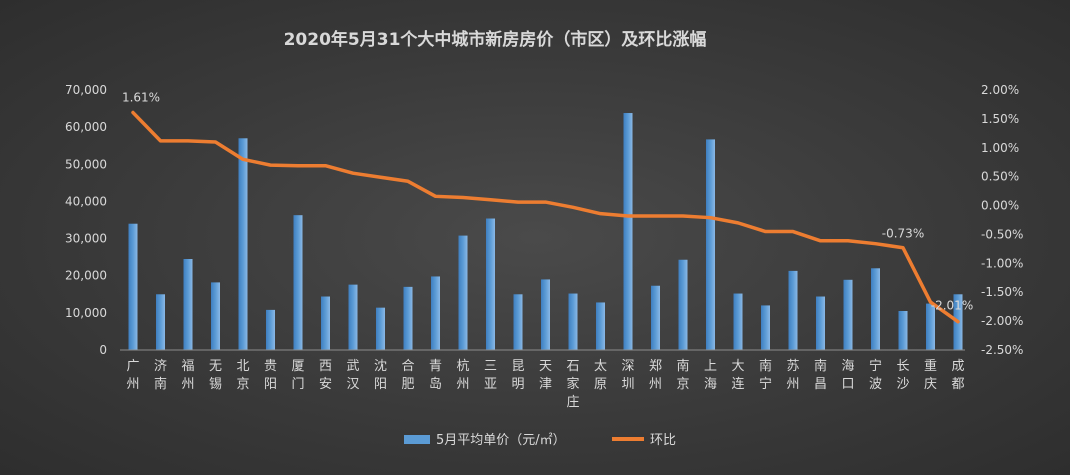 The height and width of the screenshot is (475, 1070). I want to click on x-tick-label: 郑州, so click(655, 375).